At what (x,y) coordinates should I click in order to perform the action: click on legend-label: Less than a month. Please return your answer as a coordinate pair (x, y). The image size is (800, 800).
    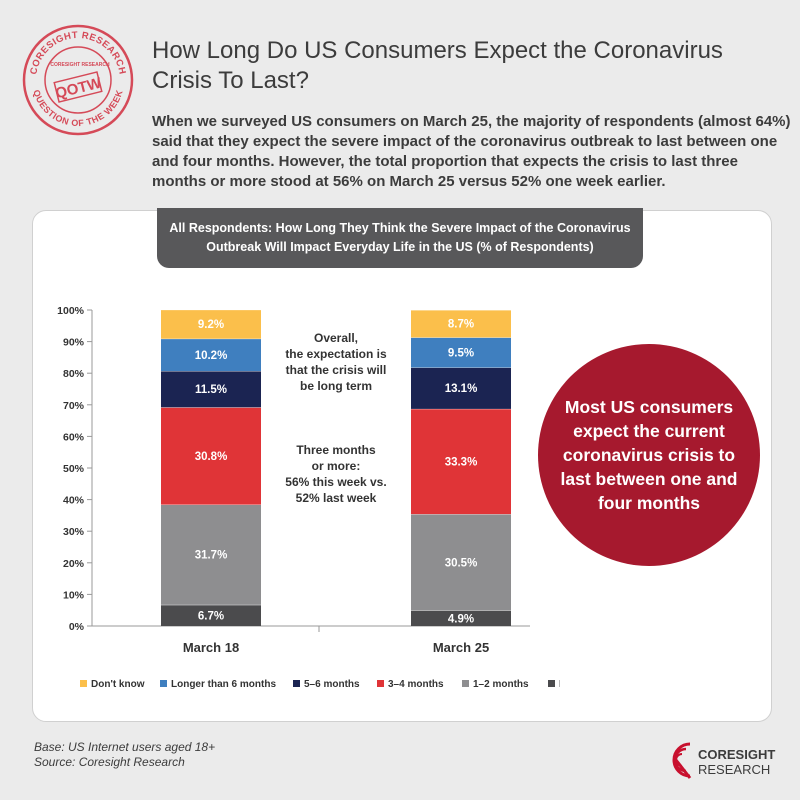
    Looking at the image, I should click on (559, 684).